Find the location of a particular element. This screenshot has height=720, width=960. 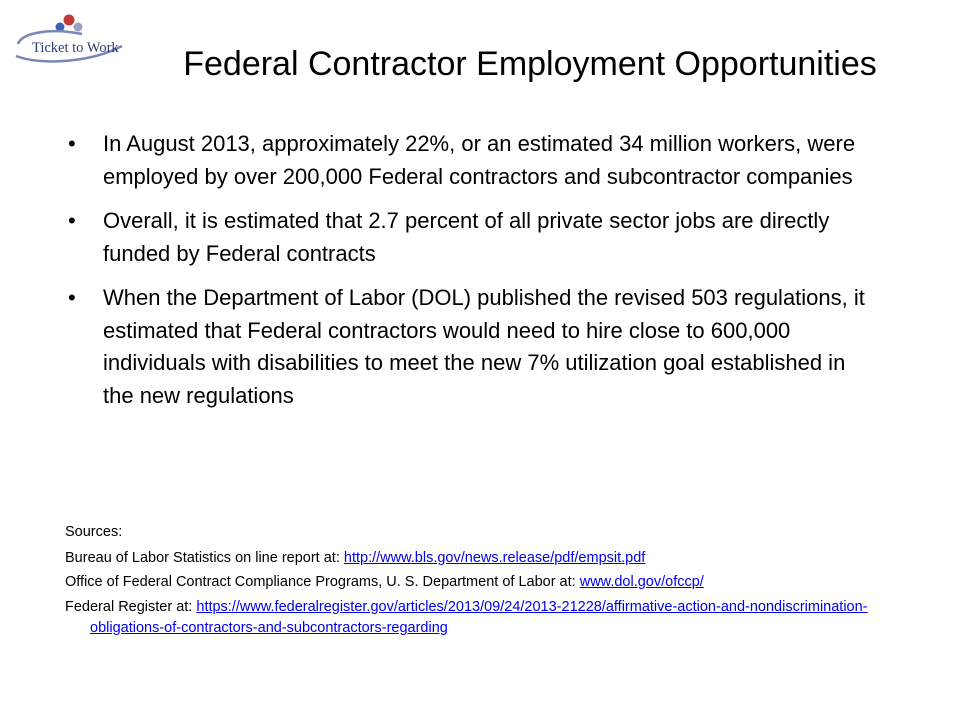

logo-graphic: Ticket to Work is located at coordinates (69, 38).